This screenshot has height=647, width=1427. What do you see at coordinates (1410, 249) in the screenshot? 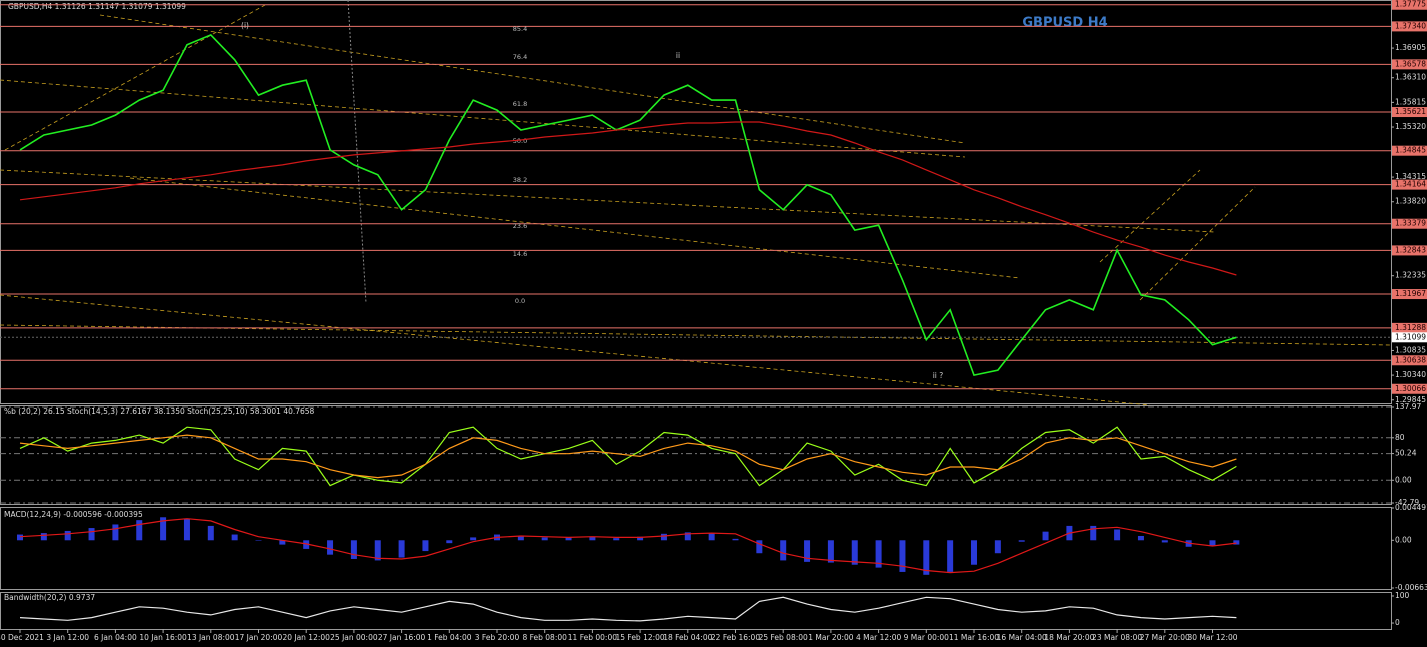
I see `level-label: 1.32843` at bounding box center [1410, 249].